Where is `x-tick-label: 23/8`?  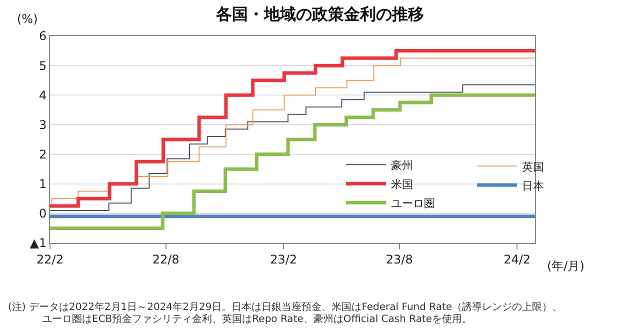
x-tick-label: 23/8 is located at coordinates (399, 259).